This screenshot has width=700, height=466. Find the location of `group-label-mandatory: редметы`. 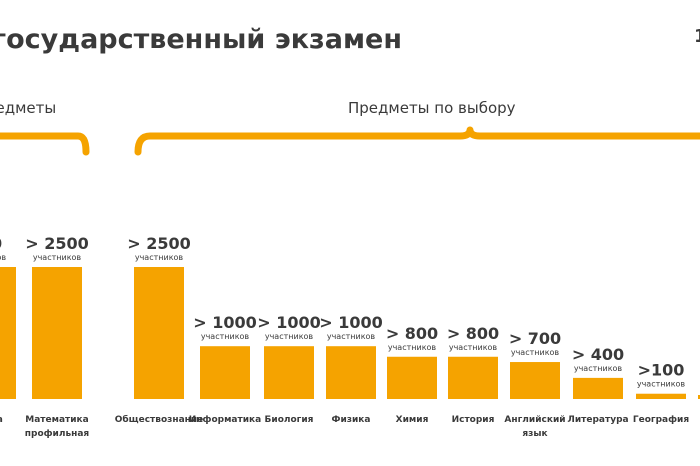

group-label-mandatory: редметы is located at coordinates (28, 108).